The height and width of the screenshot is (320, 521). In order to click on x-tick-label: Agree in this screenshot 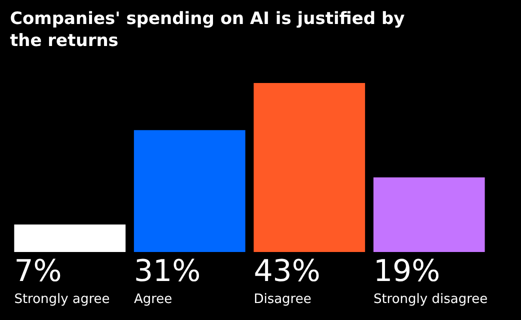, I will do `click(153, 299)`.